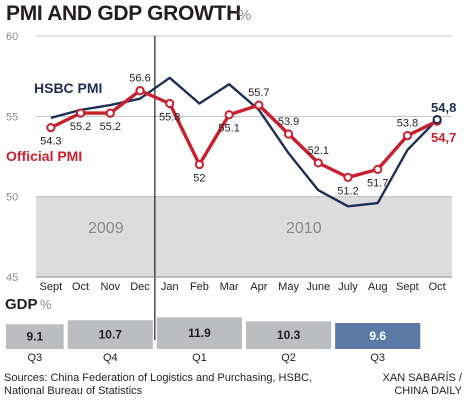 Image resolution: width=470 pixels, height=402 pixels. I want to click on x-tick-label: Apr, so click(258, 287).